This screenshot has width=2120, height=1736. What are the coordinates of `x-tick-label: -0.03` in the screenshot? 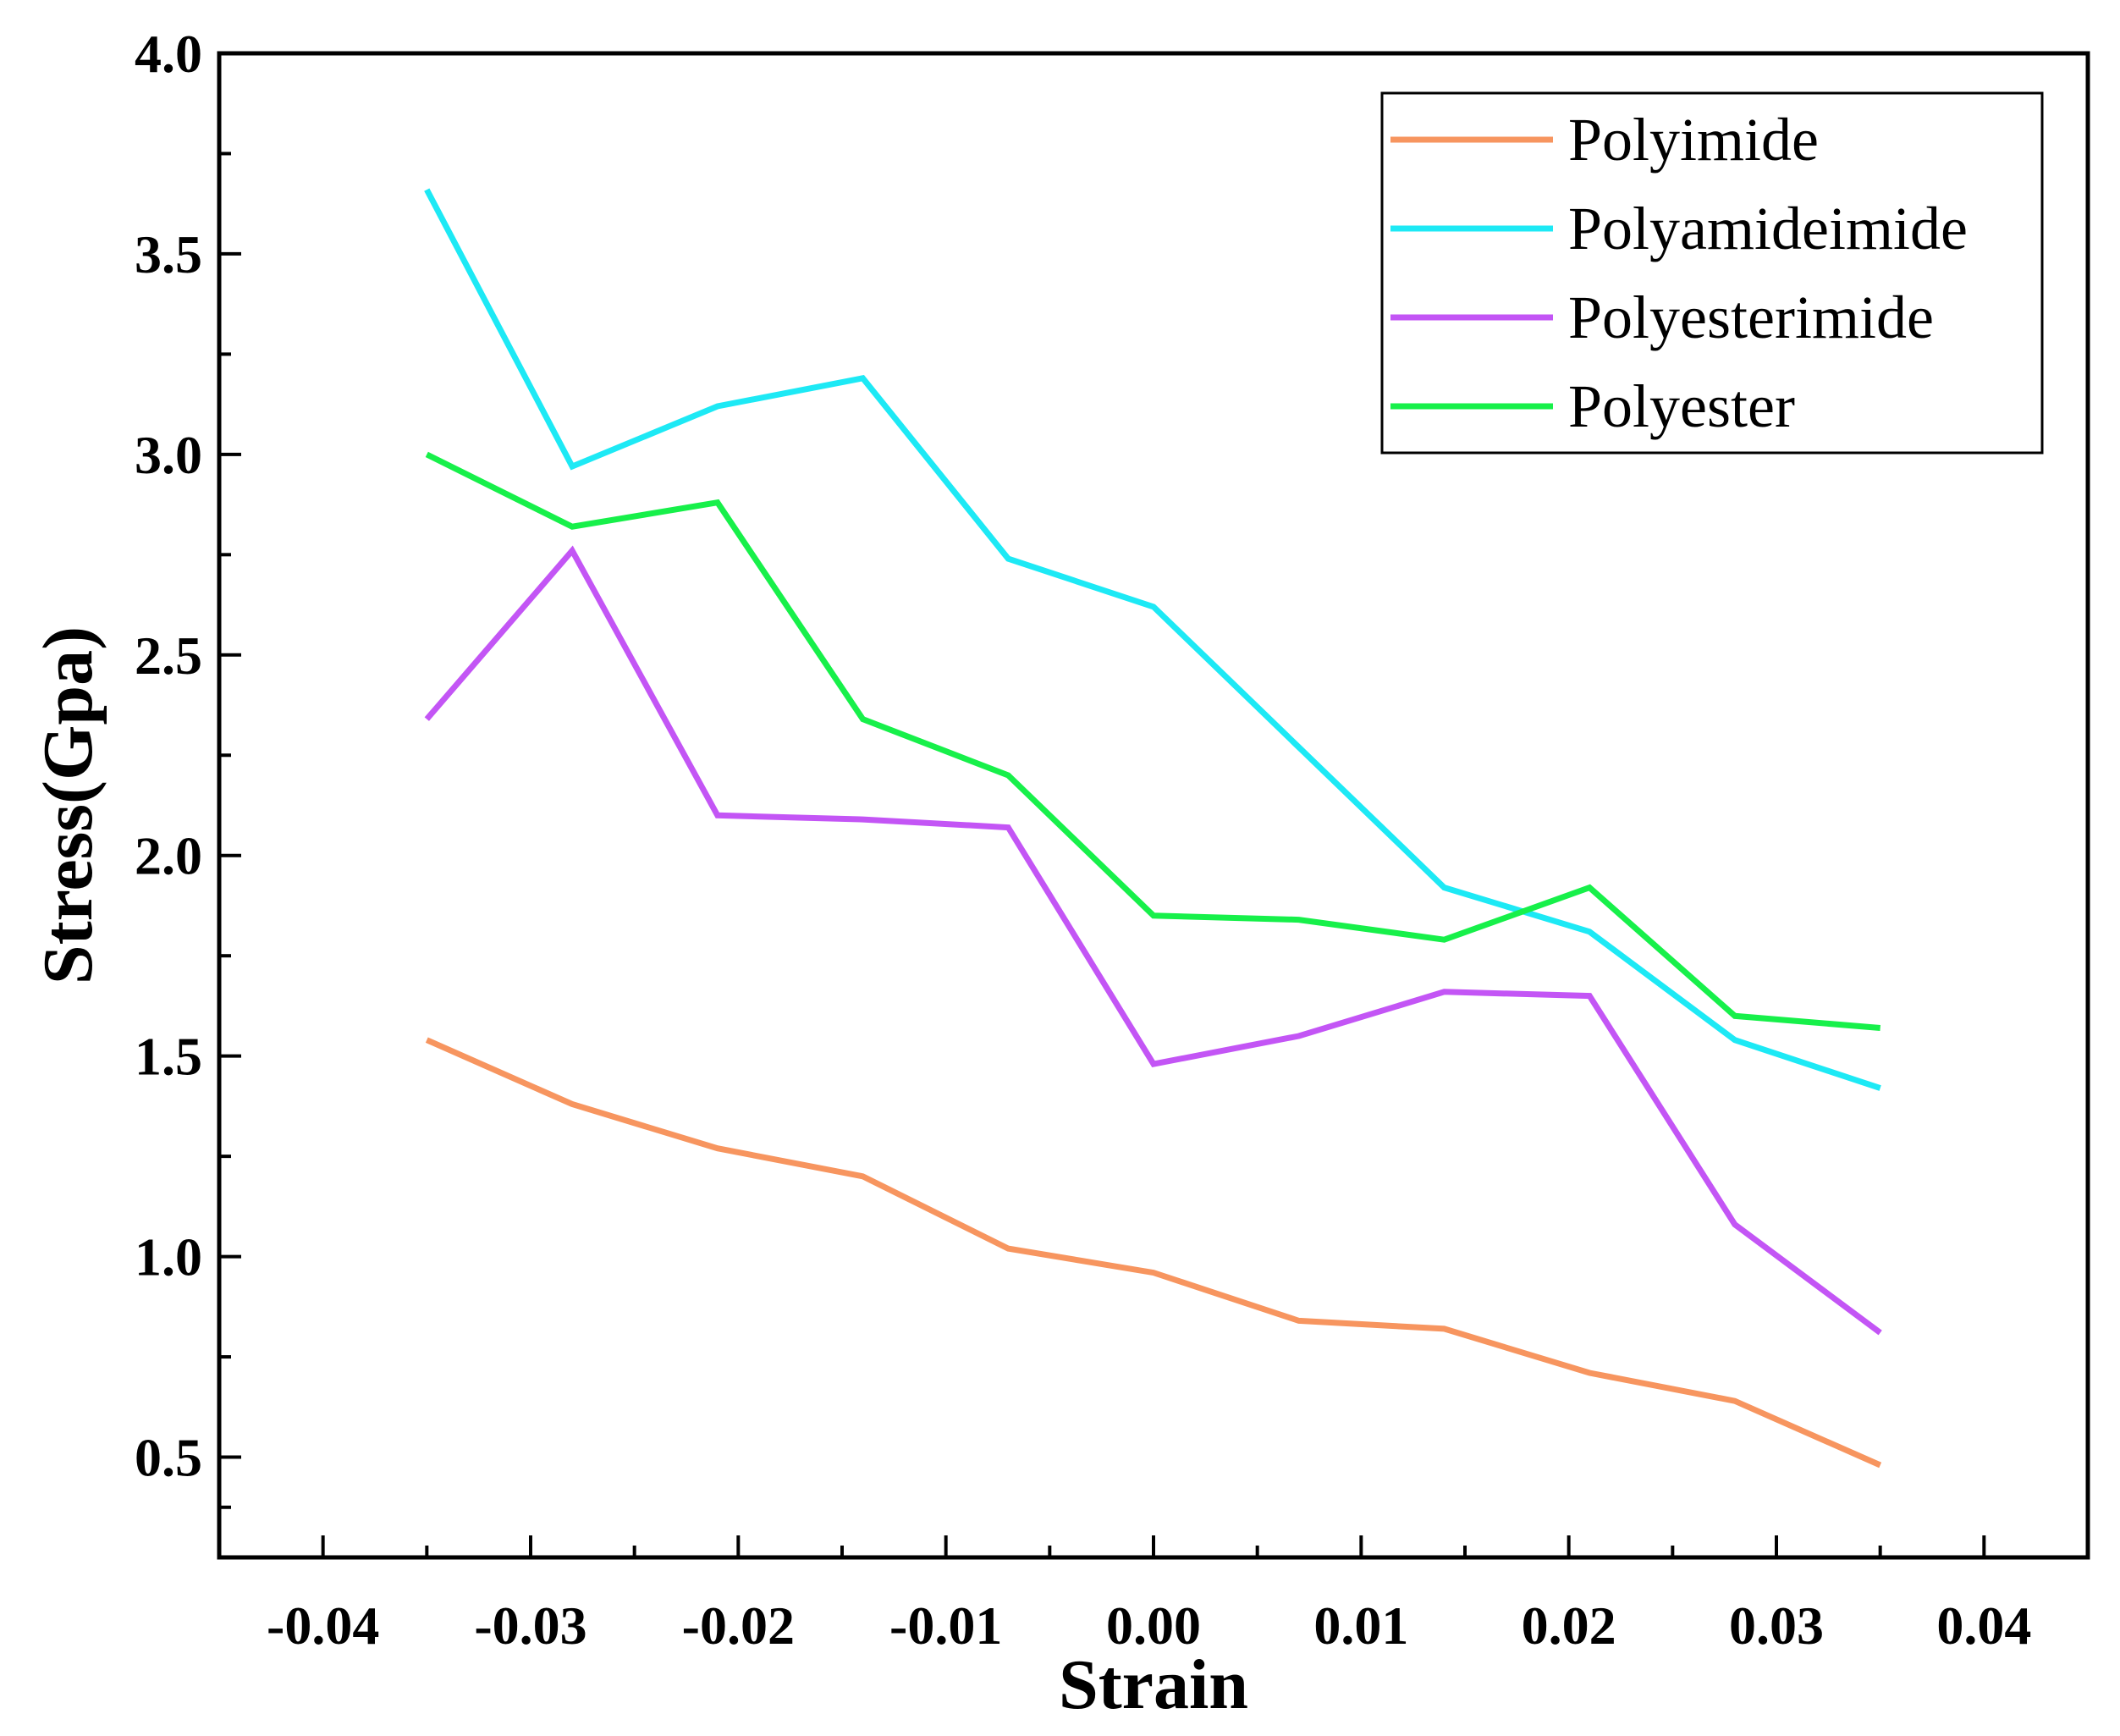 It's located at (530, 1625).